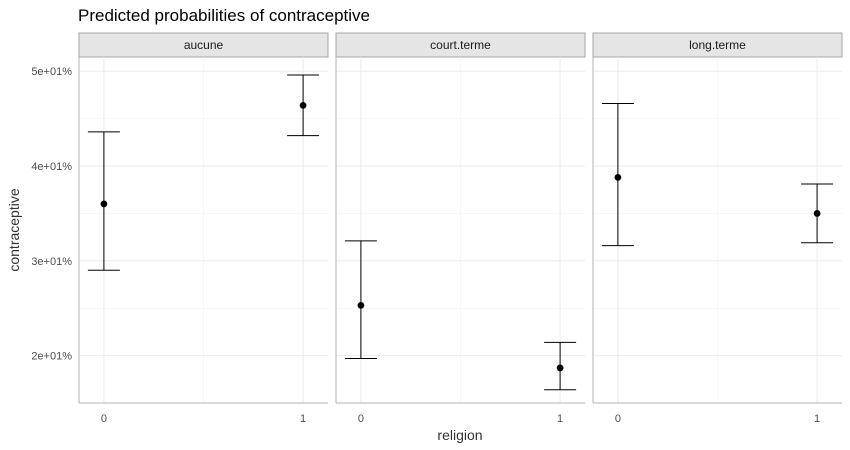 The image size is (850, 450). I want to click on facet-strip-aucune, so click(203, 45).